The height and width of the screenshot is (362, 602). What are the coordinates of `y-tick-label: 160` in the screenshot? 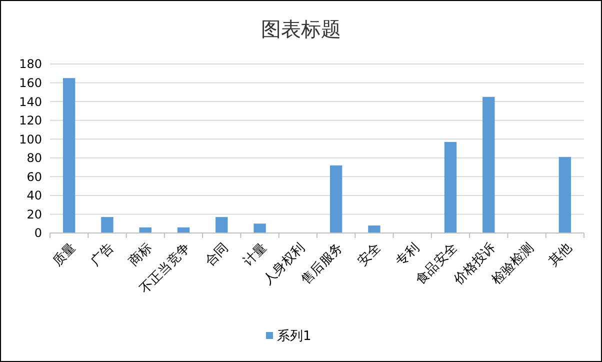 It's located at (30, 83).